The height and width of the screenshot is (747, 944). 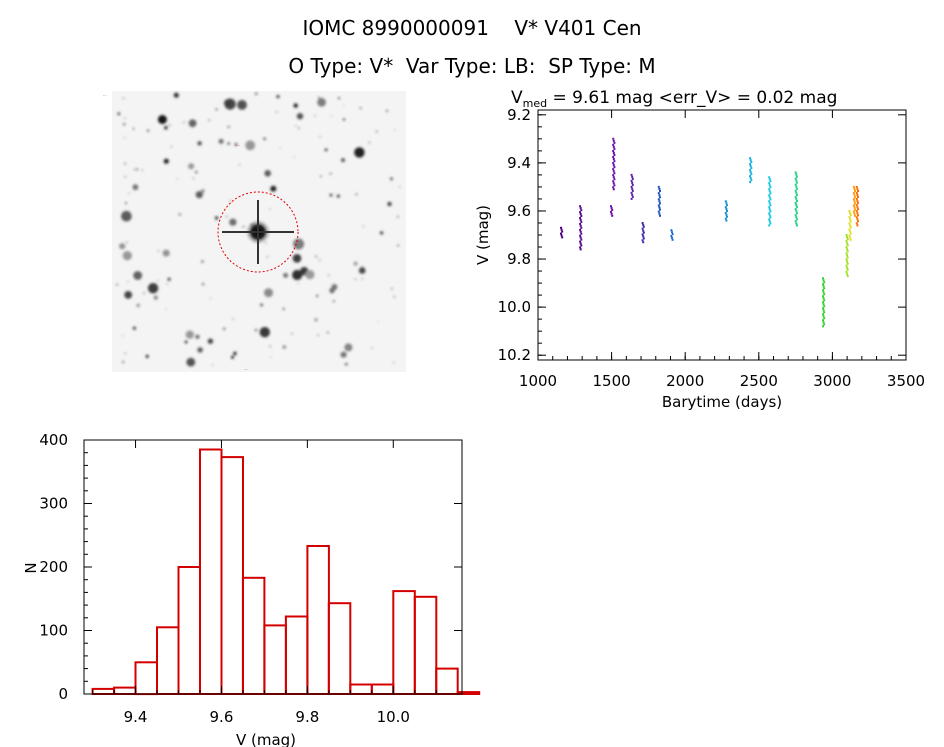 What do you see at coordinates (472, 28) in the screenshot?
I see `header-title-line1: IOMC 8990000091 V* V401 Cen` at bounding box center [472, 28].